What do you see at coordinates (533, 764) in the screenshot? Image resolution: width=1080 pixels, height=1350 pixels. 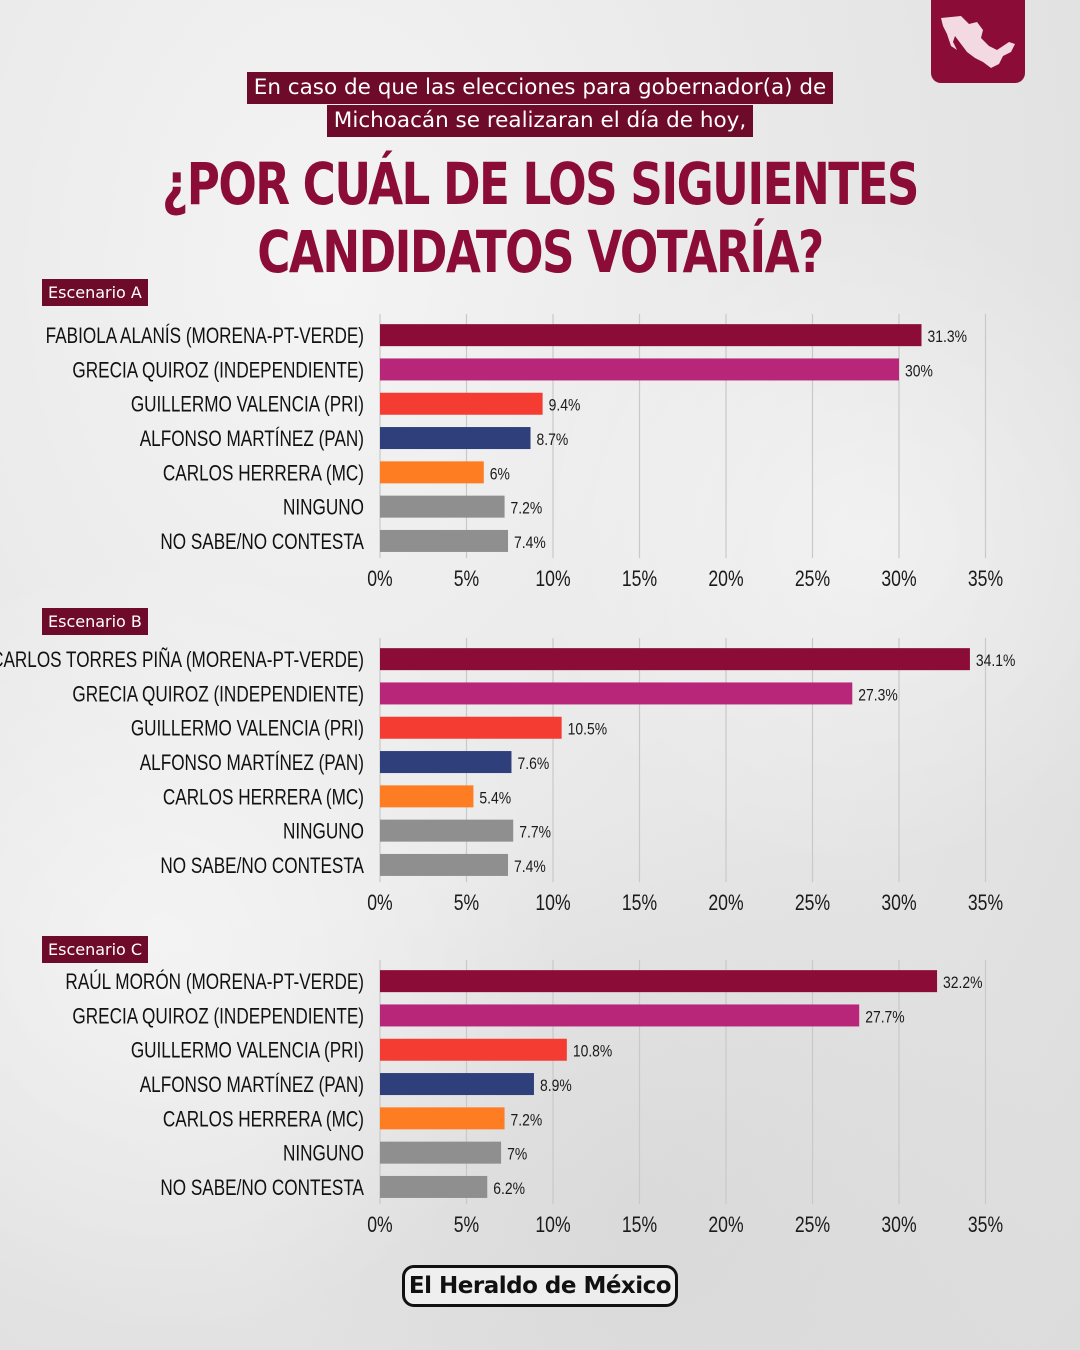 I see `value-label: 7.6%` at bounding box center [533, 764].